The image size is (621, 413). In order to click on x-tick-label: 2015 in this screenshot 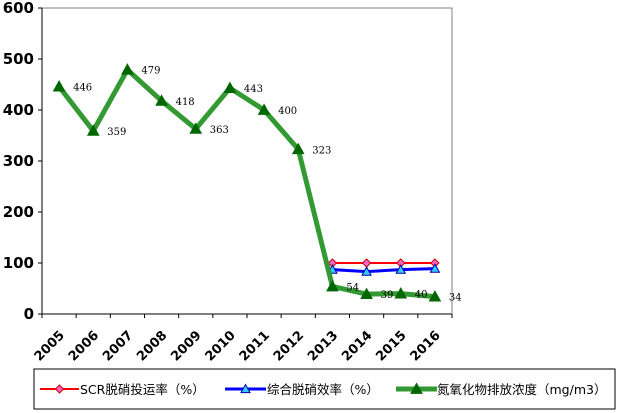, I will do `click(391, 346)`.